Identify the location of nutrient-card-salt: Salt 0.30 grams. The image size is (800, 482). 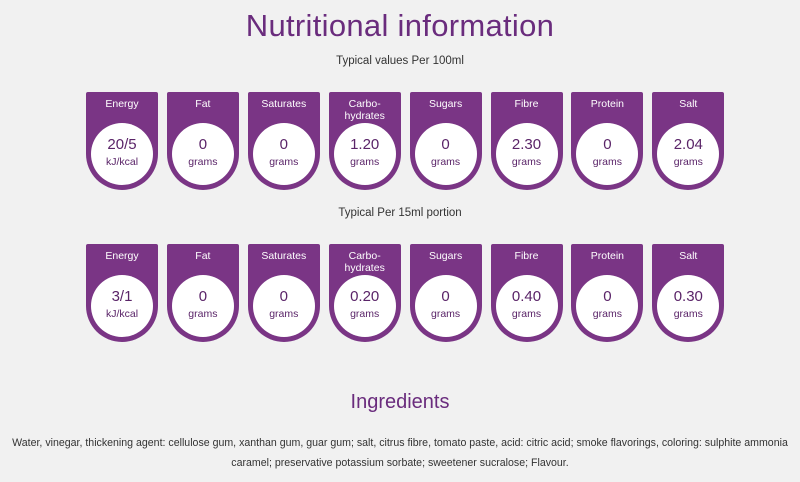
(688, 293).